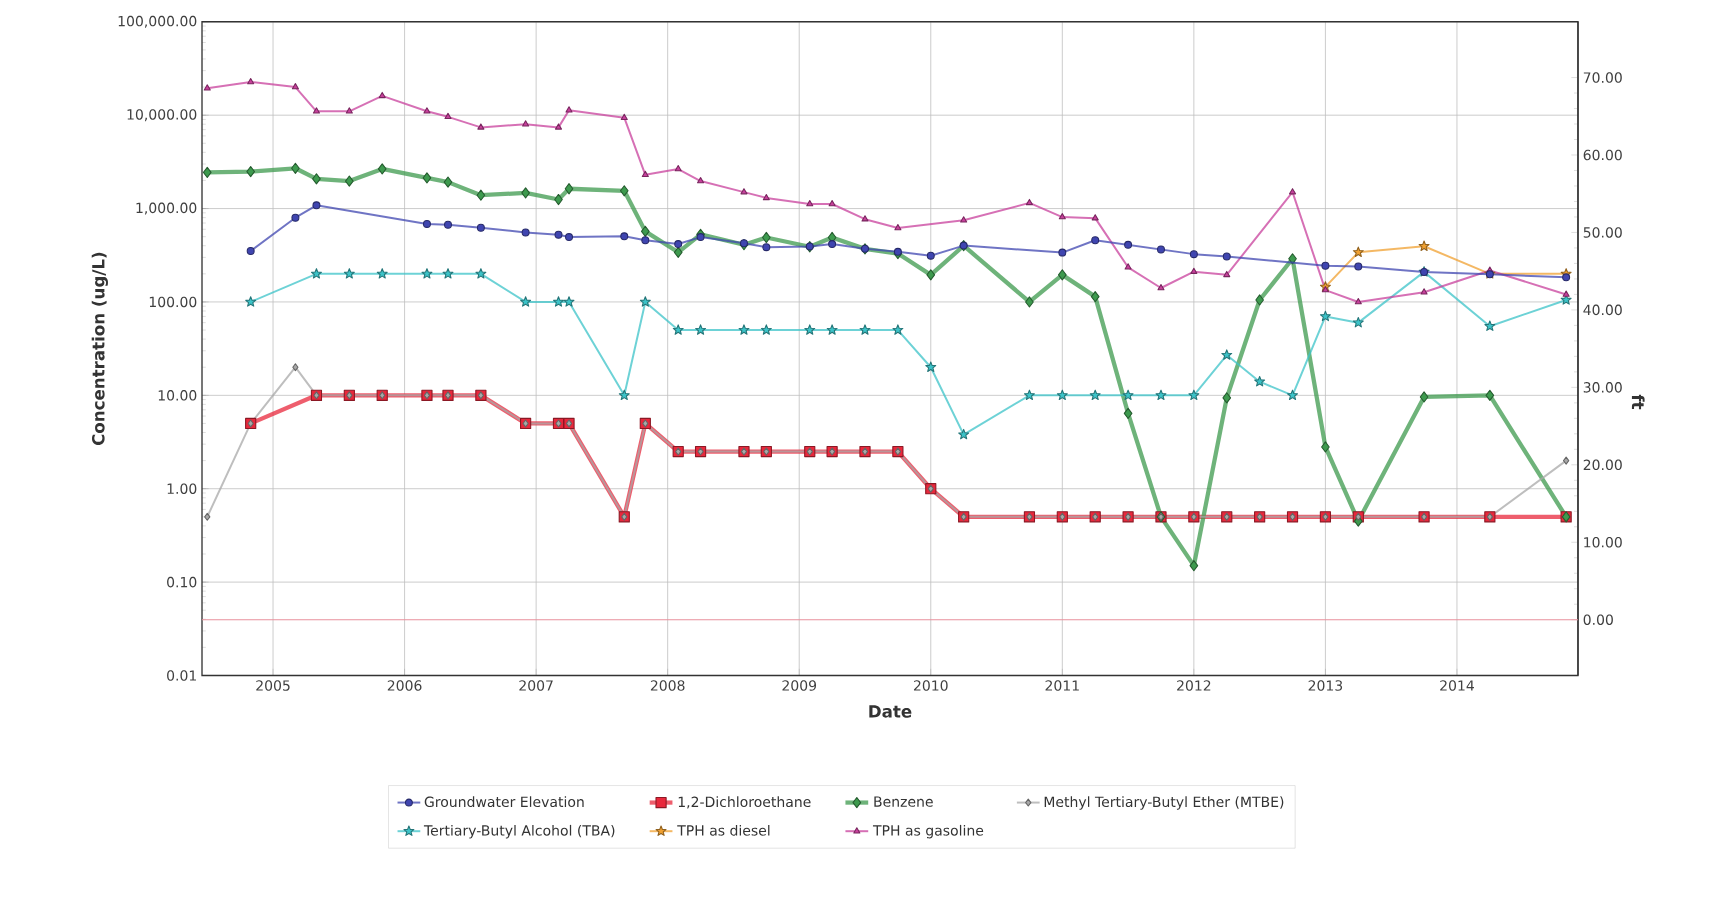  I want to click on y-tick-label: 1.00, so click(182, 488).